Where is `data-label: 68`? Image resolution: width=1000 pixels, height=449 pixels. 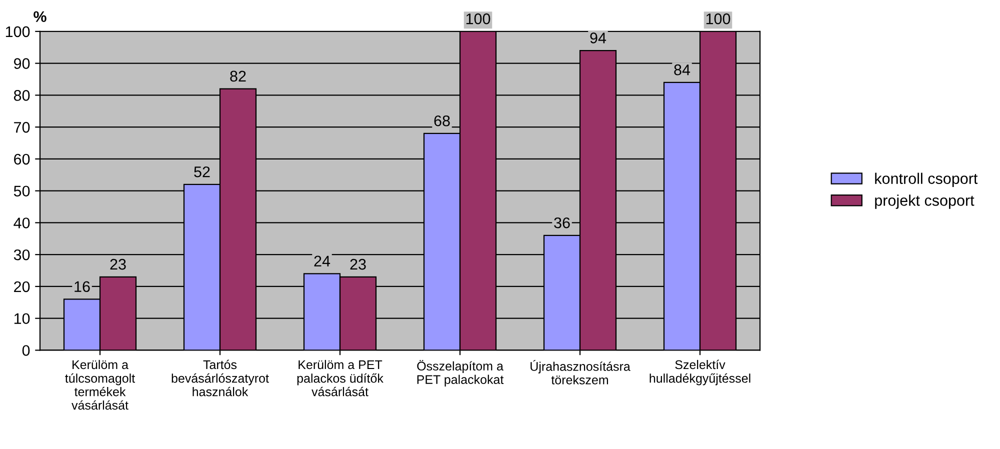 data-label: 68 is located at coordinates (442, 120).